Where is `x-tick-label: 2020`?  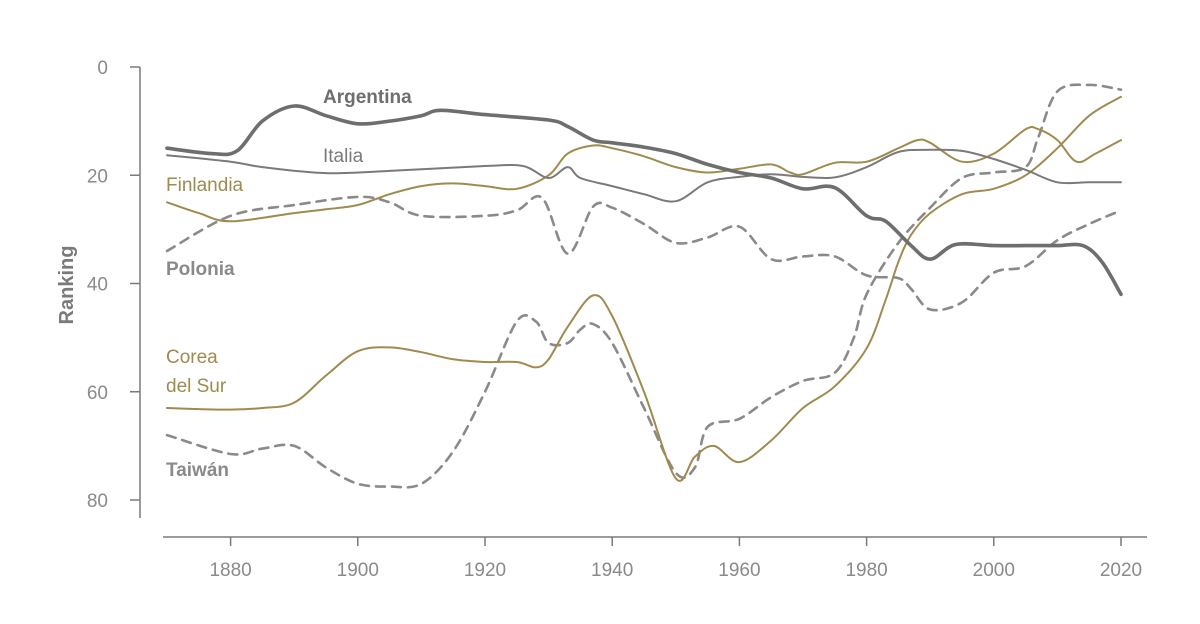 x-tick-label: 2020 is located at coordinates (1121, 570).